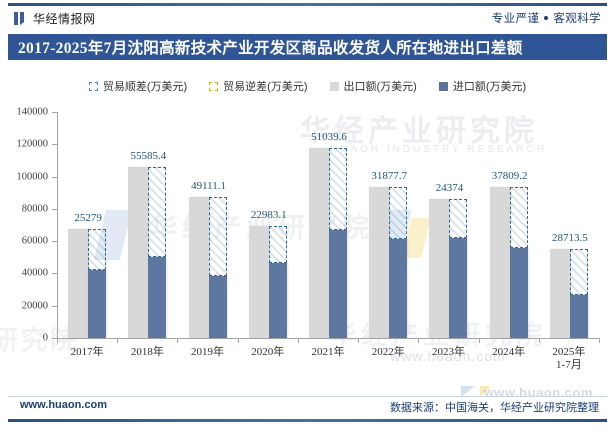 The width and height of the screenshot is (615, 427). I want to click on legend-swatch-surplus-icon, so click(93, 86).